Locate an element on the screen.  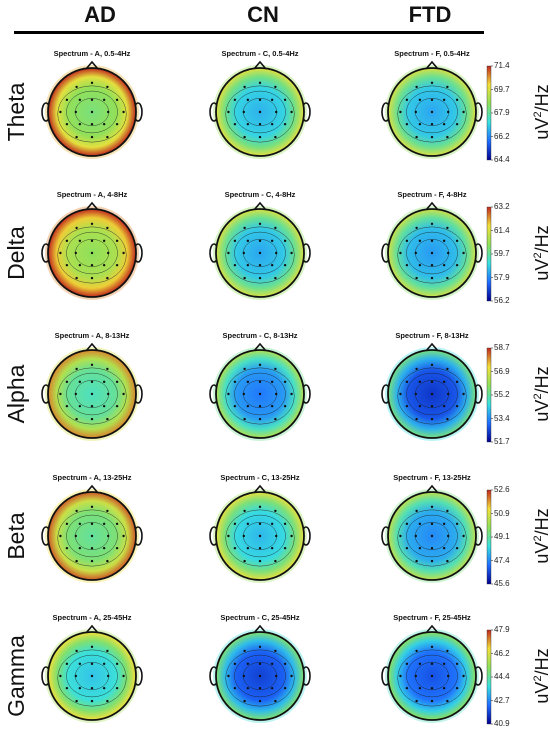
panel-title: Spectrum - C, 0.5-4Hz is located at coordinates (260, 53).